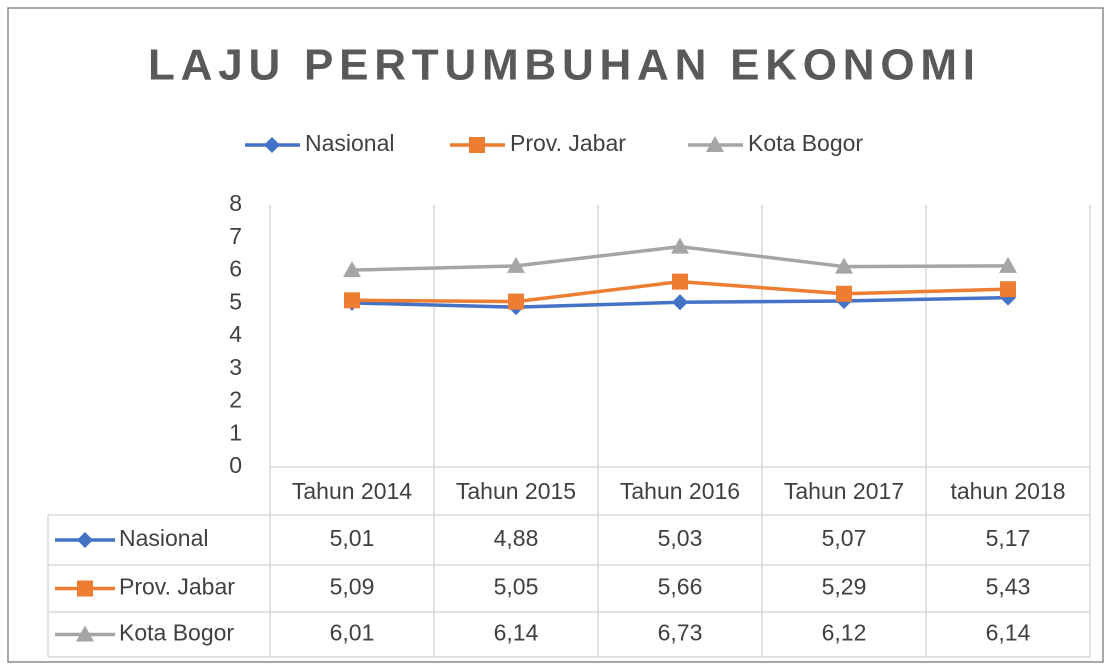 The height and width of the screenshot is (670, 1111). I want to click on table-cell: 5,17, so click(1008, 538).